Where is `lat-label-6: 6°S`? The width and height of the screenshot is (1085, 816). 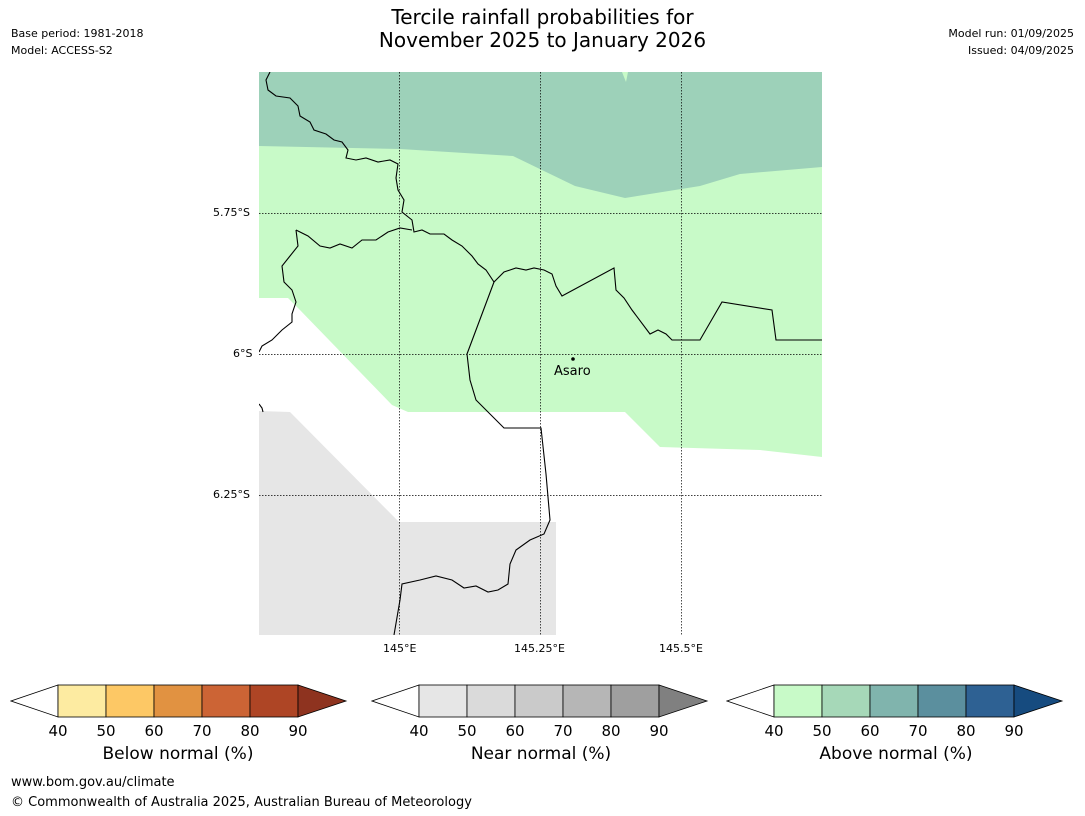
lat-label-6: 6°S is located at coordinates (243, 353).